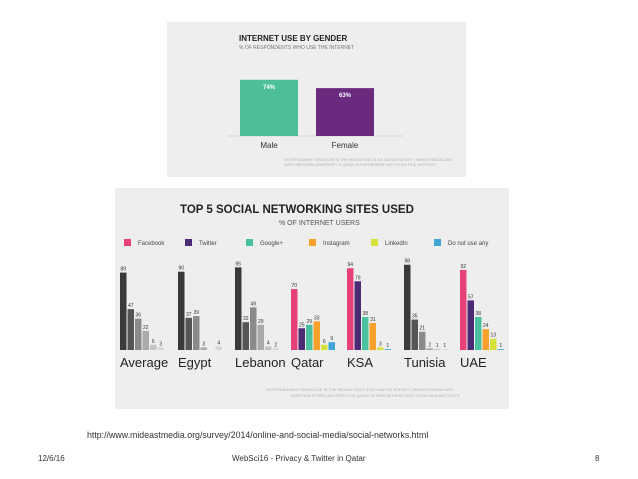 The image size is (638, 479). What do you see at coordinates (312, 242) in the screenshot?
I see `legend-swatch-instagram` at bounding box center [312, 242].